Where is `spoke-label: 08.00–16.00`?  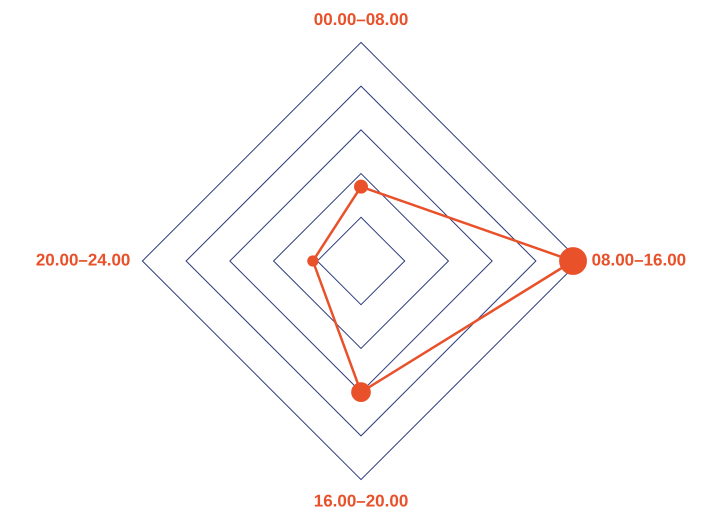 spoke-label: 08.00–16.00 is located at coordinates (639, 260).